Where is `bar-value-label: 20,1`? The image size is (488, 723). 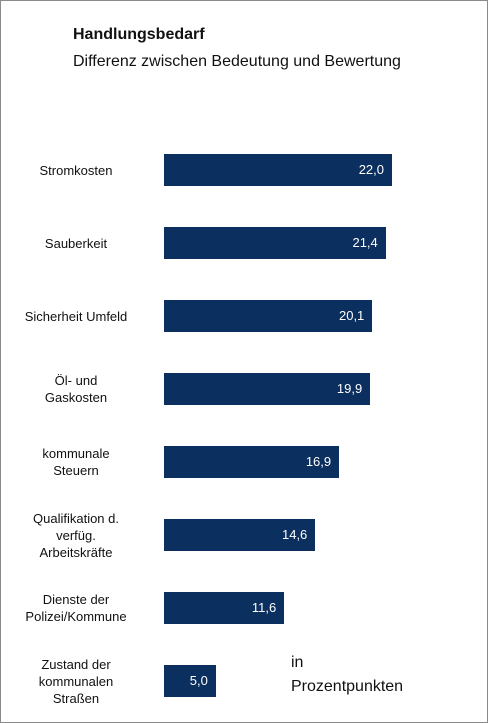
bar-value-label: 20,1 is located at coordinates (351, 315).